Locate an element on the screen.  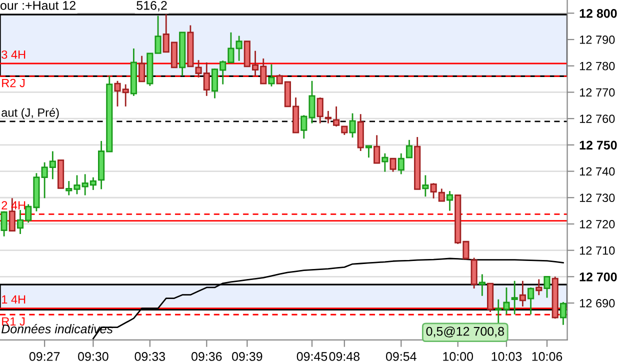
y-tick-label: 12 720 is located at coordinates (597, 224).